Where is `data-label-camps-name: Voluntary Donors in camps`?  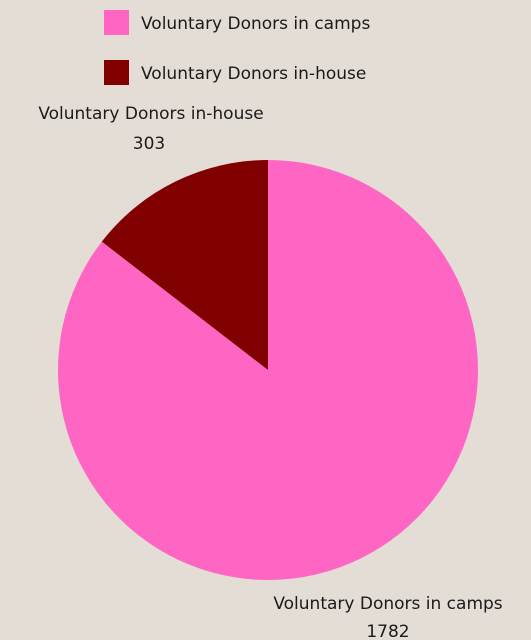
data-label-camps-name: Voluntary Donors in camps is located at coordinates (387, 604).